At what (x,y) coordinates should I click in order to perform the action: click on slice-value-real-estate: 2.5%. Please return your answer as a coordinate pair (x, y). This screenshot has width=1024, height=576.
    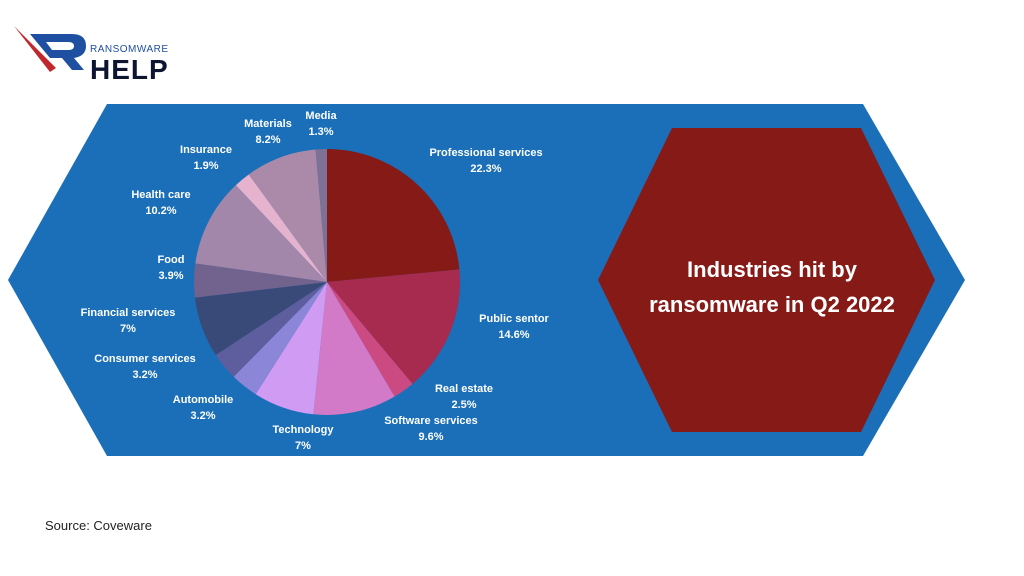
    Looking at the image, I should click on (463, 405).